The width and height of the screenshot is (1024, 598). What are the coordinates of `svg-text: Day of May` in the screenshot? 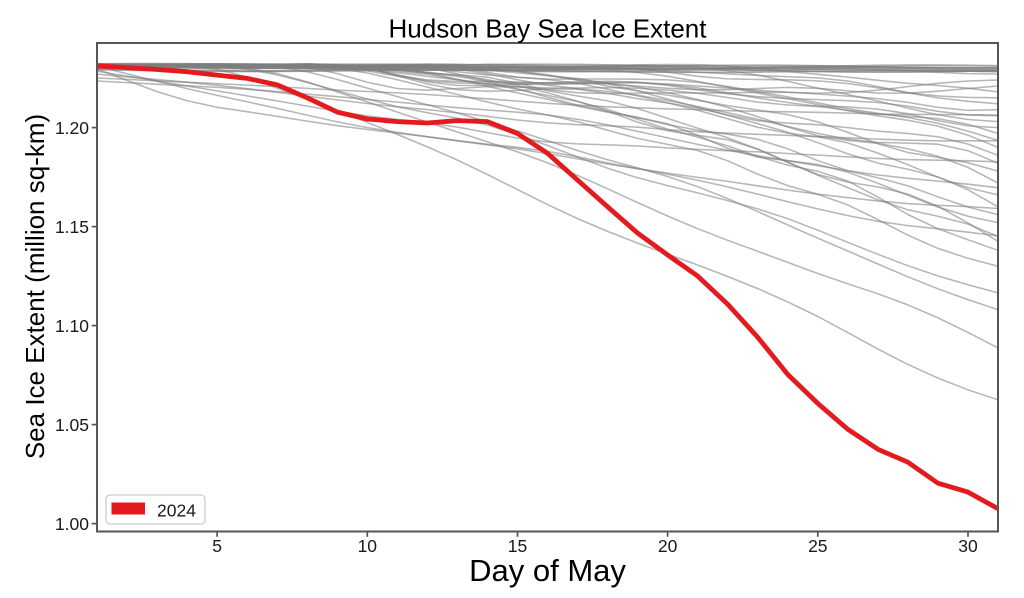 It's located at (547, 570).